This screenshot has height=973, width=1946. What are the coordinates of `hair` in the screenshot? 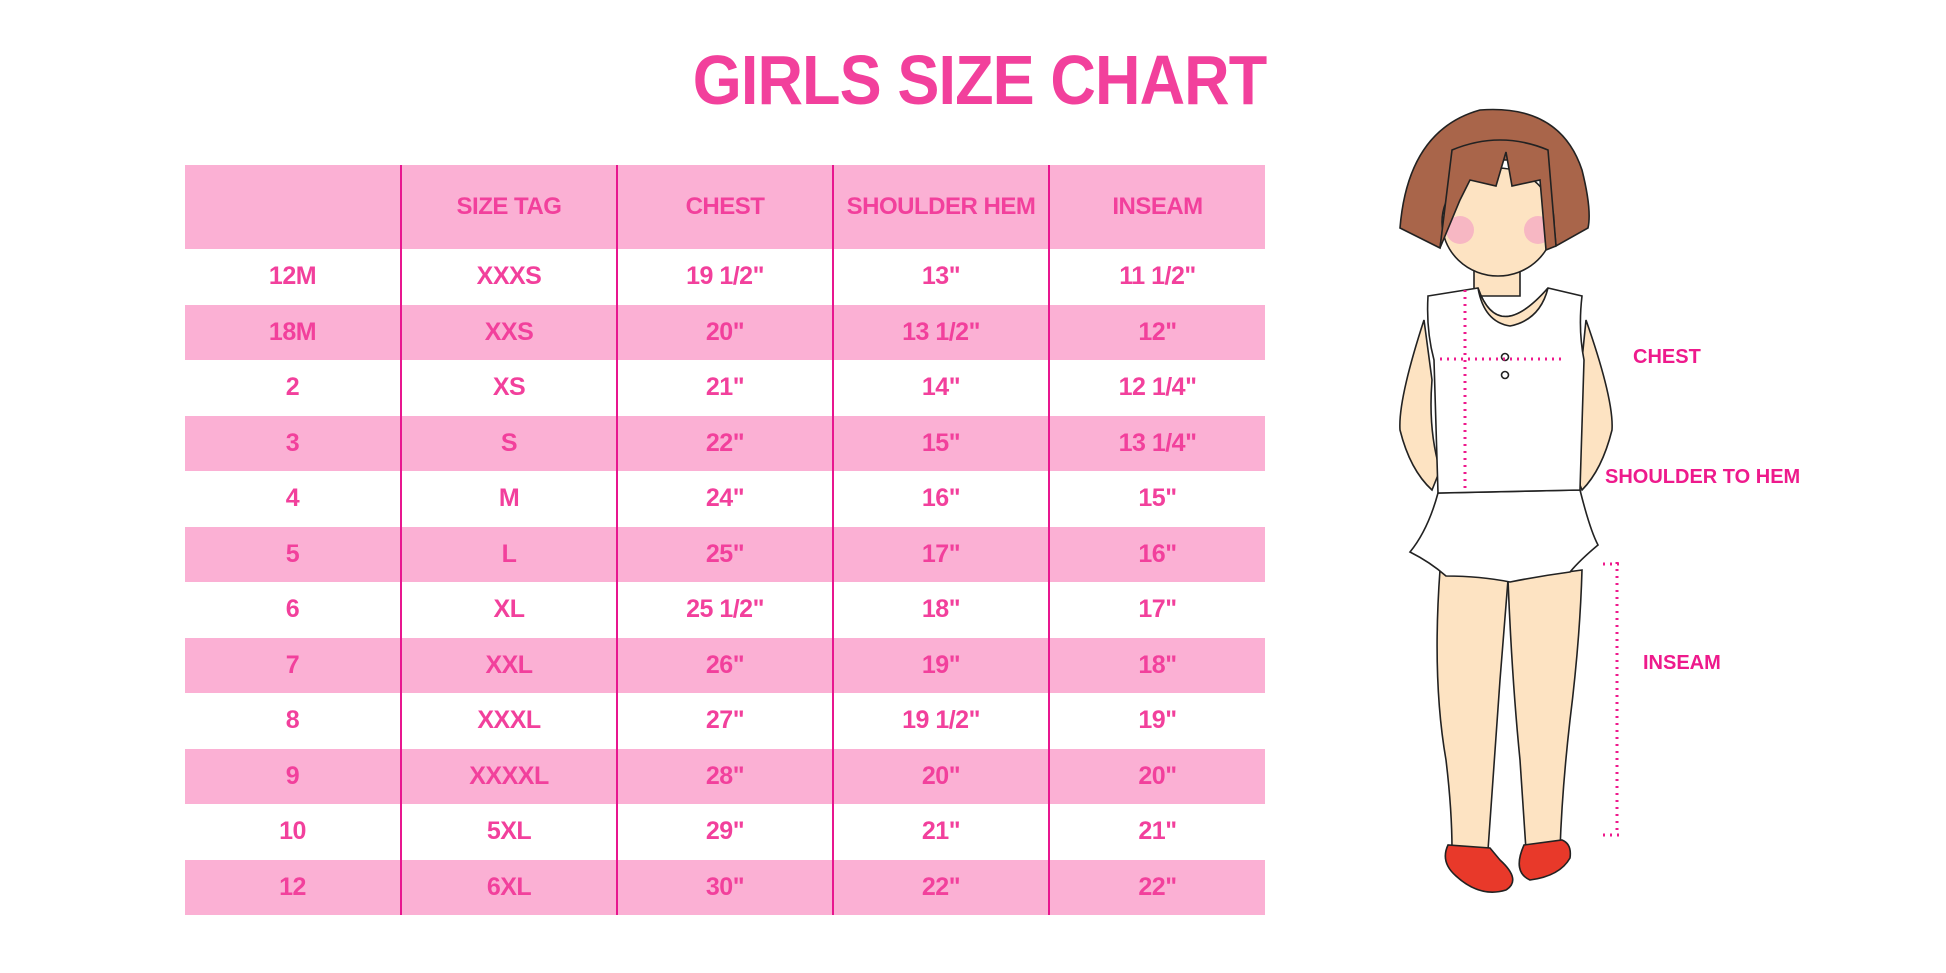 It's located at (1494, 179).